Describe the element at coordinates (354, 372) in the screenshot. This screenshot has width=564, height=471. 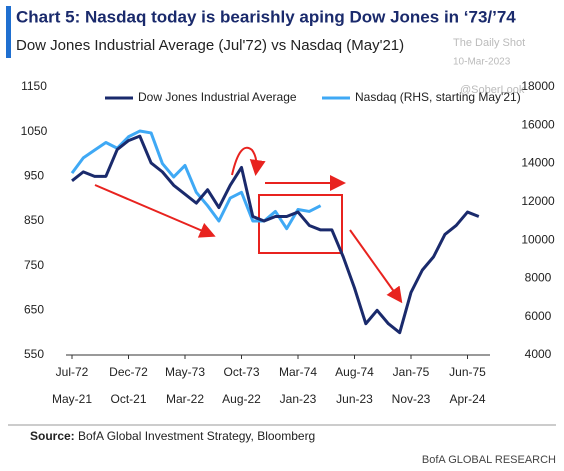
I see `x-tick-label: Aug-74` at that location.